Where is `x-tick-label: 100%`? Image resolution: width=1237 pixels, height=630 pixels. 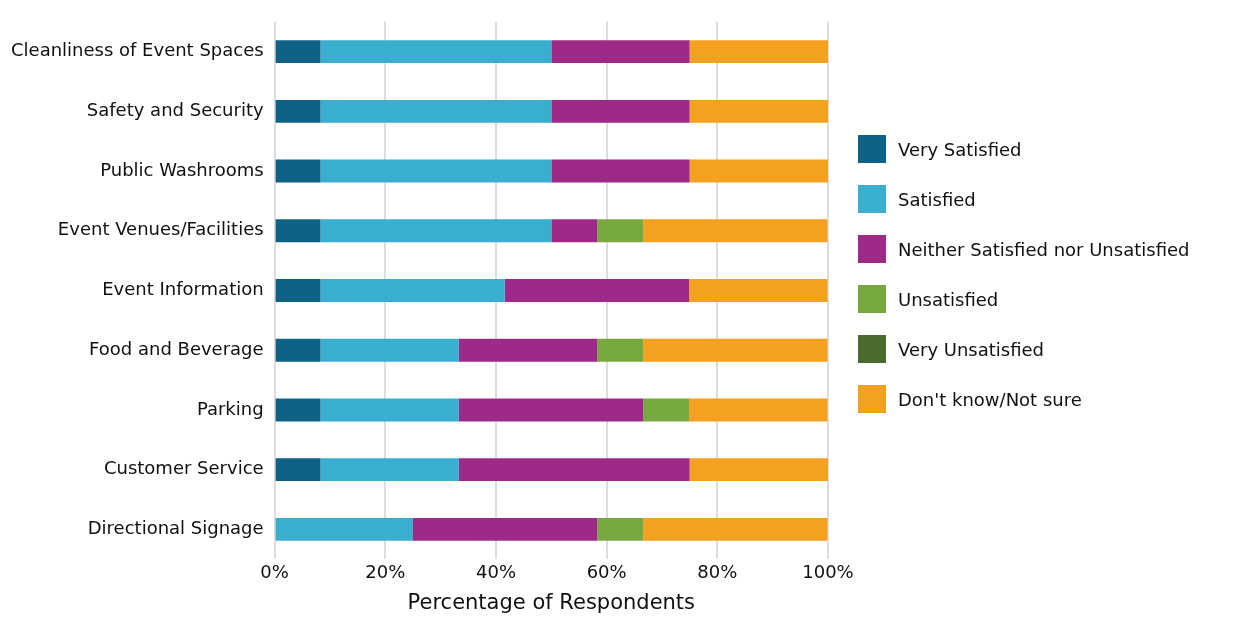 x-tick-label: 100% is located at coordinates (828, 571).